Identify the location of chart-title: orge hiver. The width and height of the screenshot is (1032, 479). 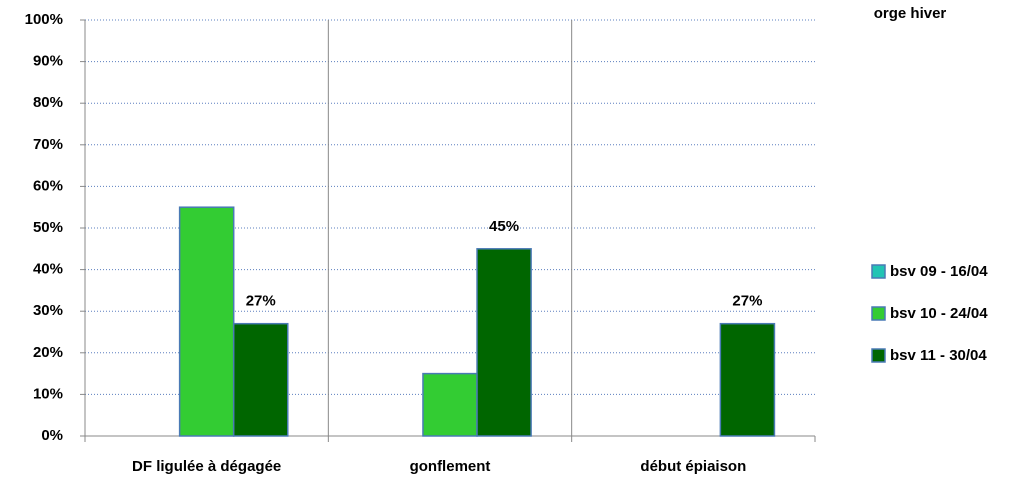
(910, 13).